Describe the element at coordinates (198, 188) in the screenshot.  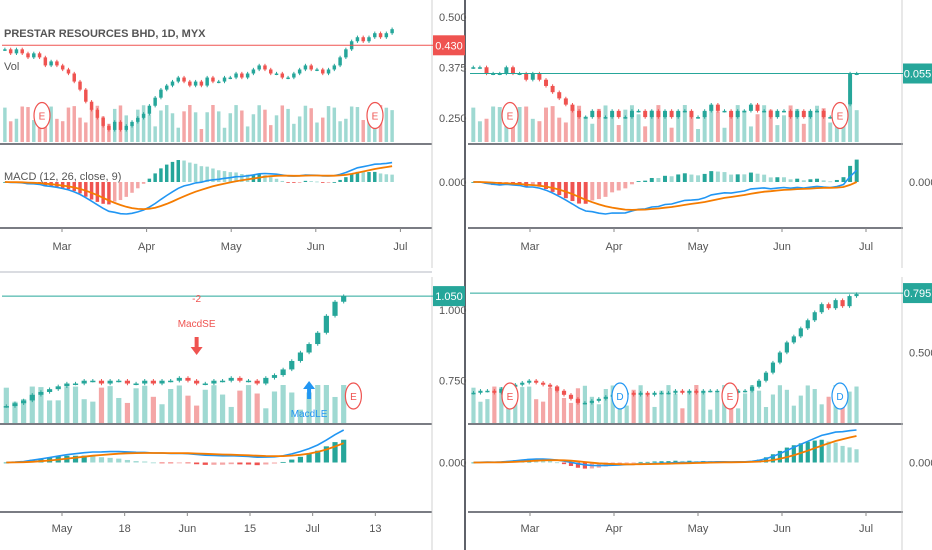
I see `signal-line` at that location.